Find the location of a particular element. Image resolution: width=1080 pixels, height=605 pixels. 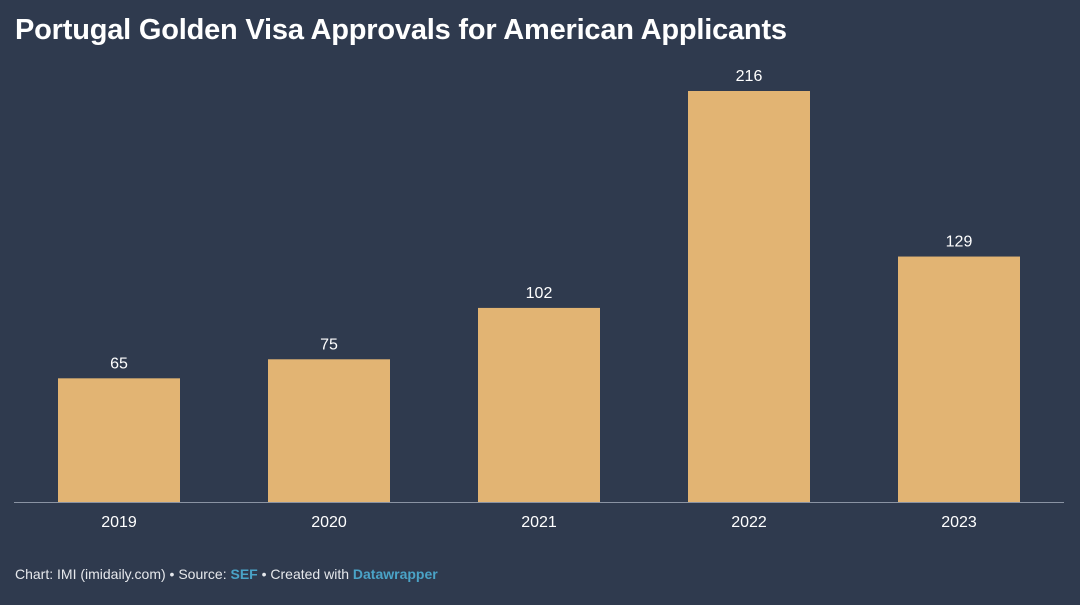

category-label-2020: 2020 is located at coordinates (329, 522).